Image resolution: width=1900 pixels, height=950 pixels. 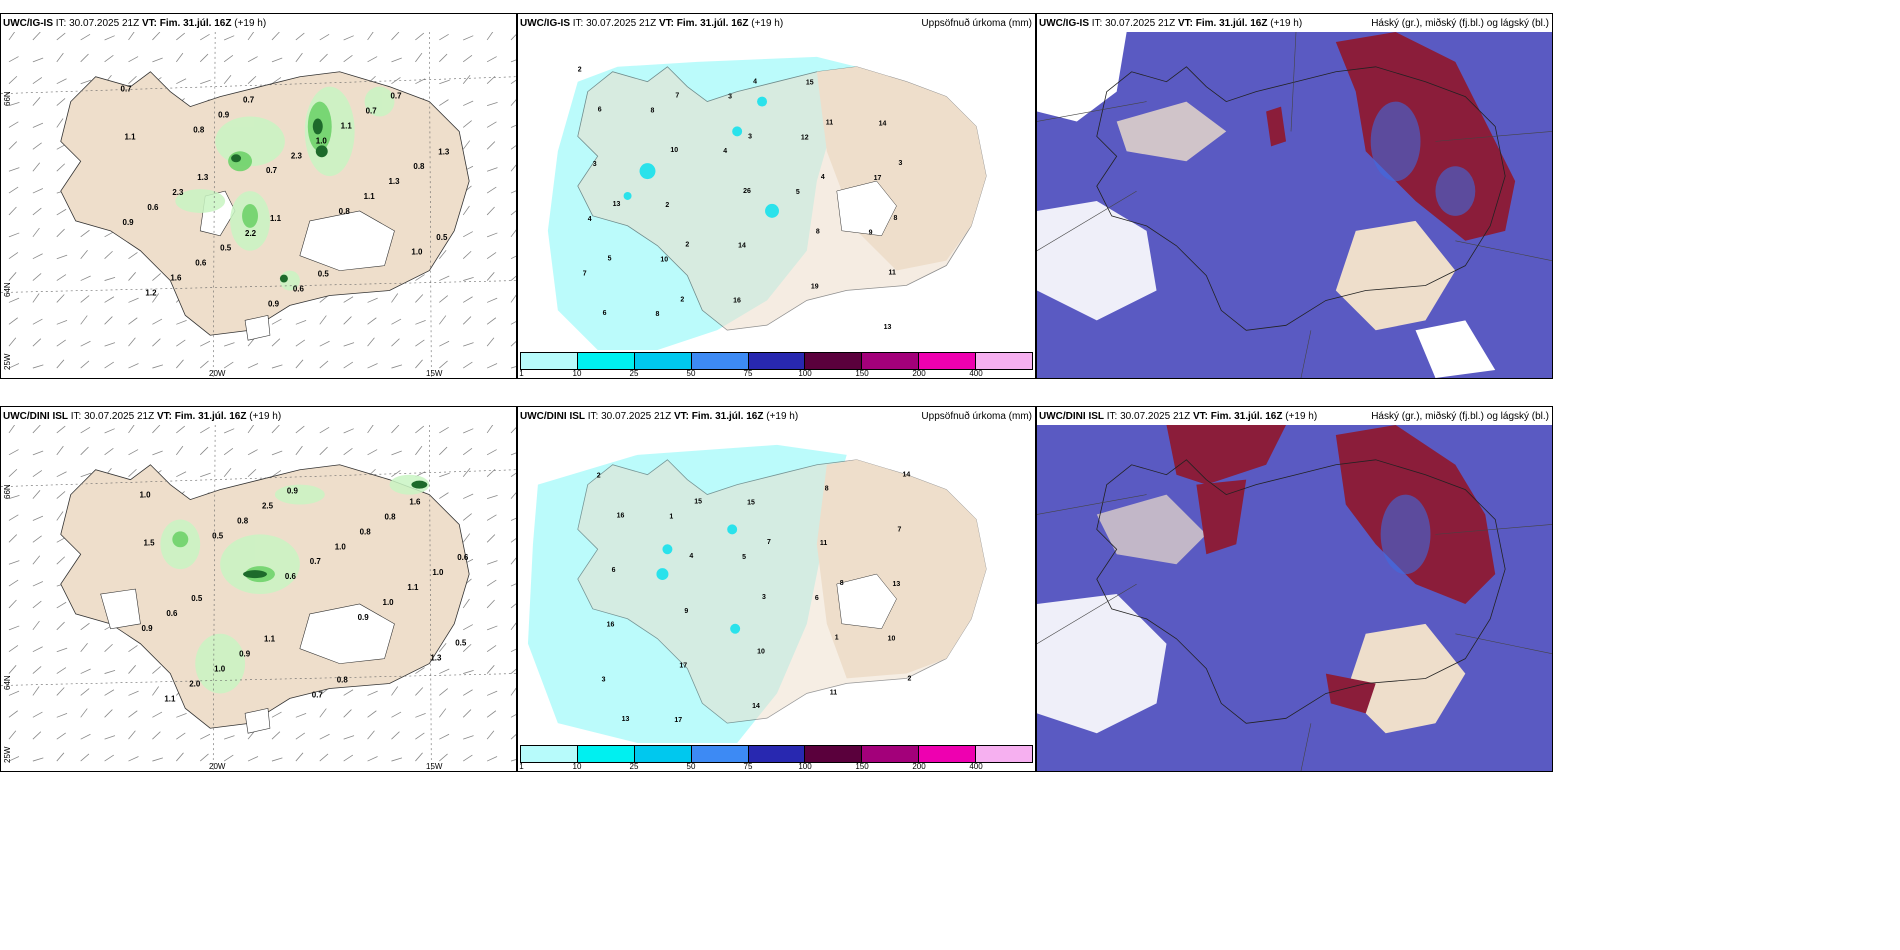 I want to click on cloud-map, so click(x=1294, y=598).